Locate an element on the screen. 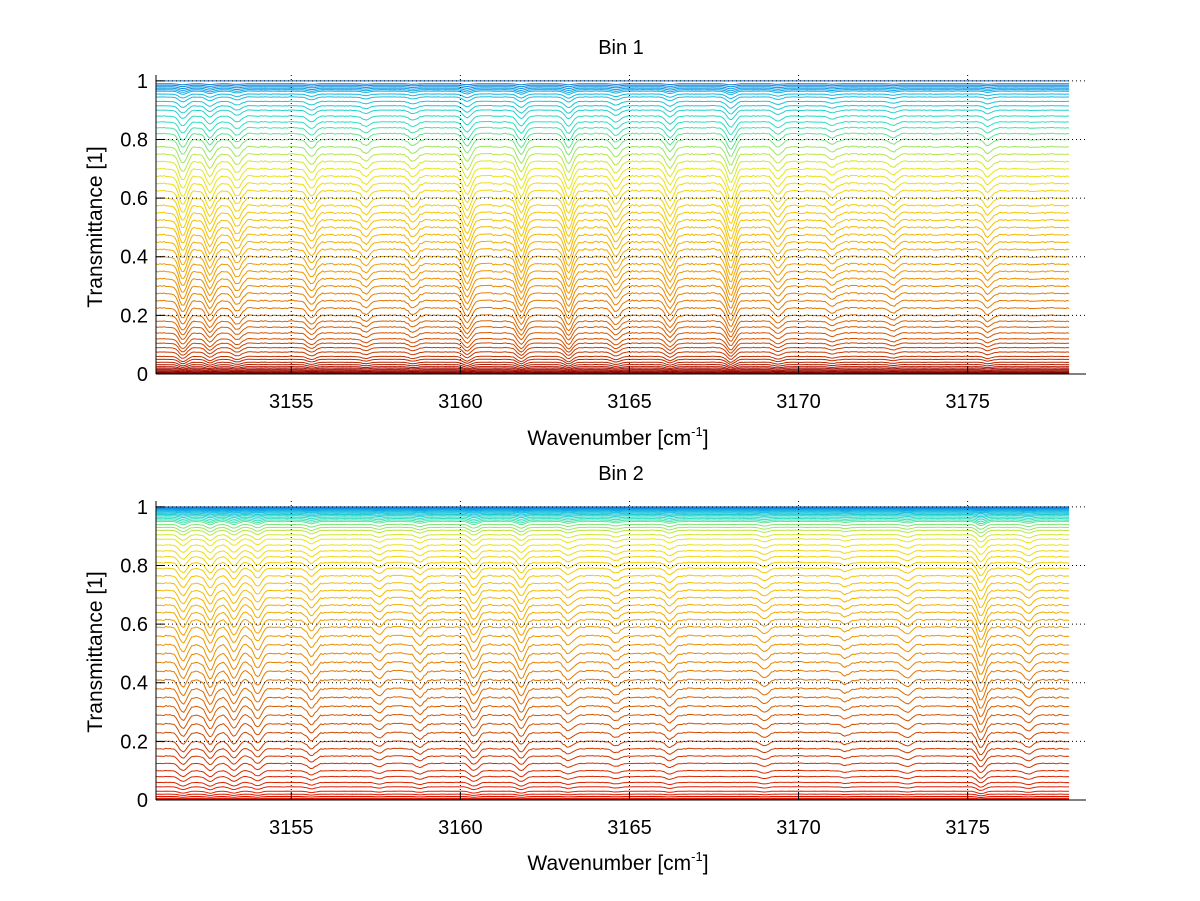  y-tick-label: 0.2 is located at coordinates (134, 742).